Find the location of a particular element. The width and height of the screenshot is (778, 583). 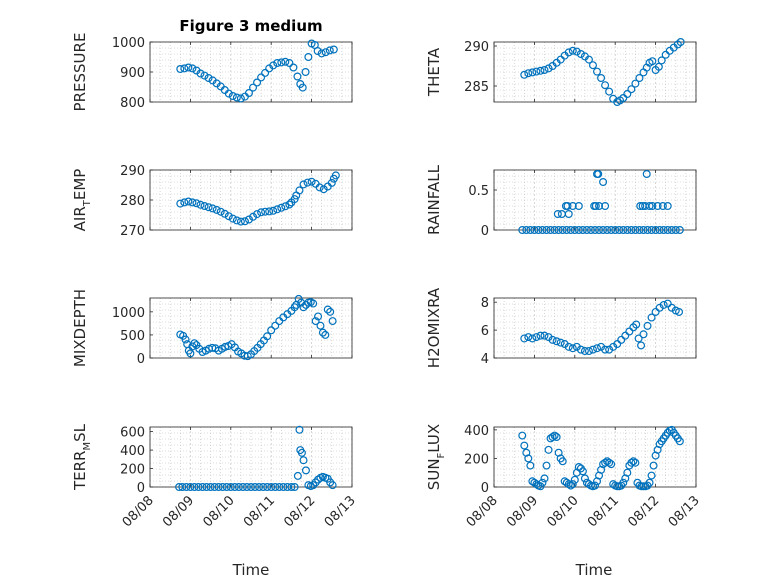

axes-box is located at coordinates (595, 457).